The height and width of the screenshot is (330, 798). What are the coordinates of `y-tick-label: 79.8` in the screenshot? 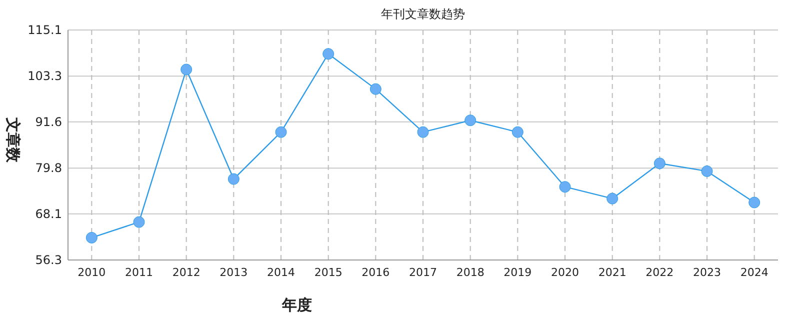 It's located at (48, 168).